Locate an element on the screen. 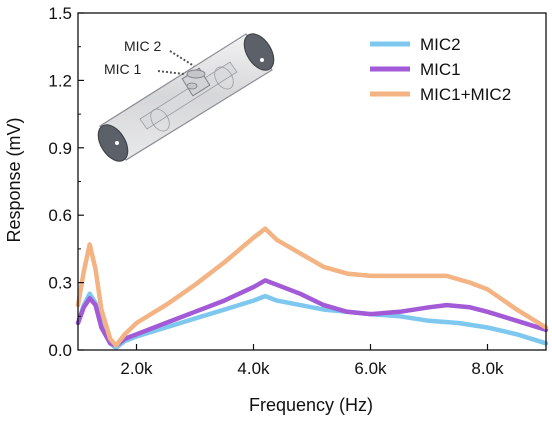 Image resolution: width=552 pixels, height=424 pixels. legend-label: MIC1 is located at coordinates (440, 69).